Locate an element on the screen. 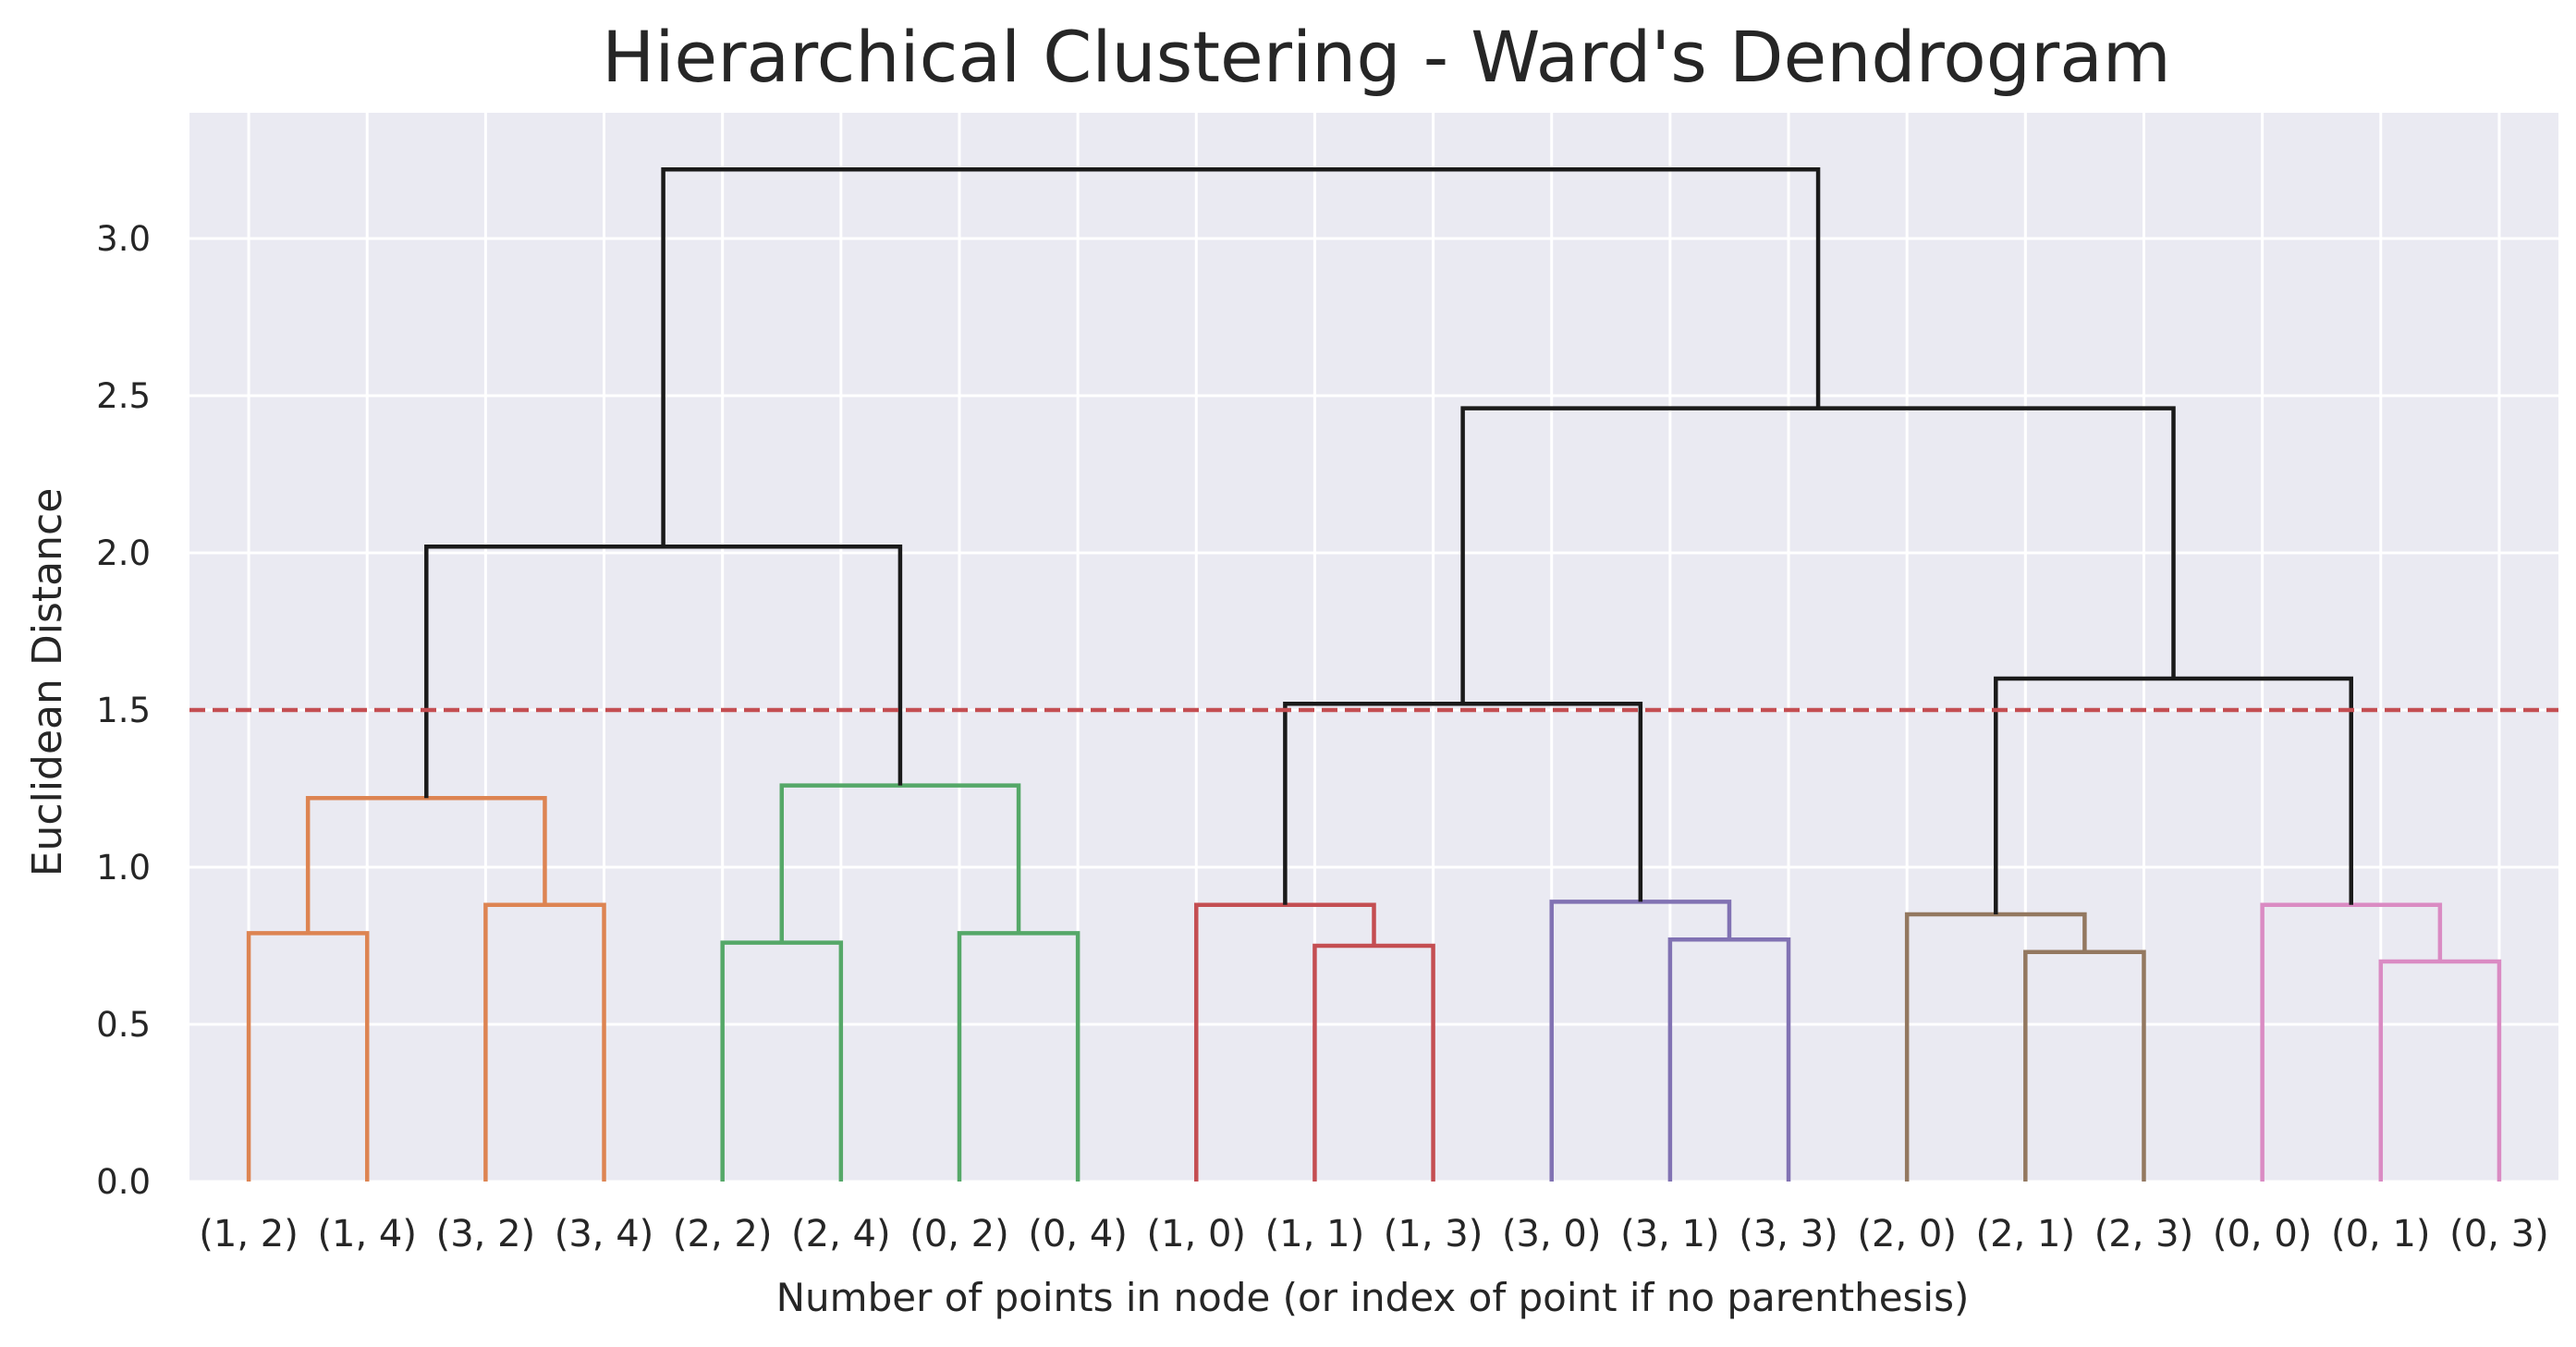 Image resolution: width=2576 pixels, height=1347 pixels. y-axis-ticks: 0.0 0.5 1.0 1.5 2.0 2.5 3.0 is located at coordinates (123, 710).